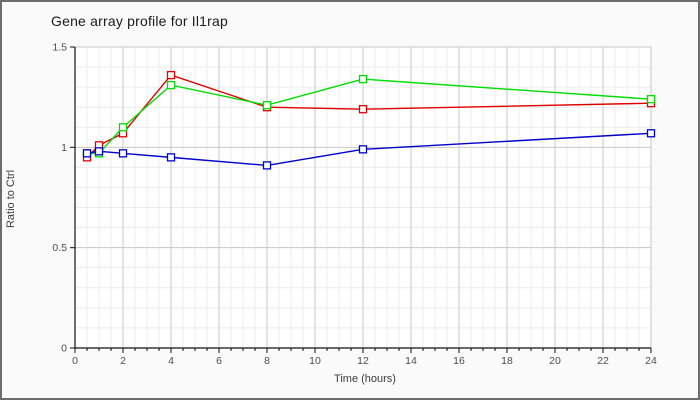  I want to click on svg-text: 22, so click(603, 361).